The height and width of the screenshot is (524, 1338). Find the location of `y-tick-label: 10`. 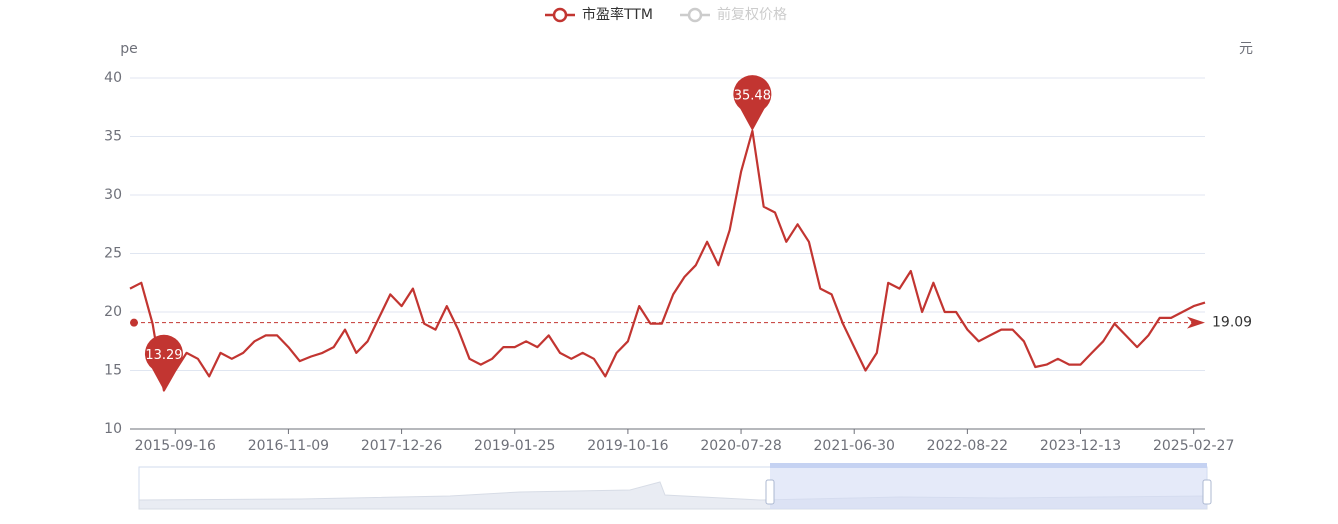

y-tick-label: 10 is located at coordinates (113, 429).